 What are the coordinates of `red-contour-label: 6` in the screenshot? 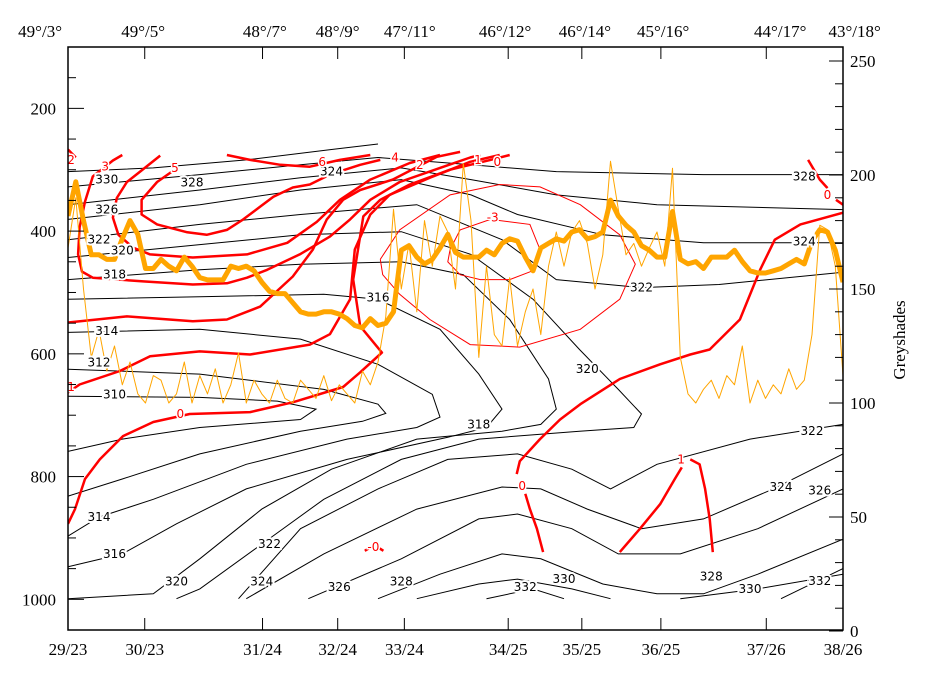 It's located at (322, 162).